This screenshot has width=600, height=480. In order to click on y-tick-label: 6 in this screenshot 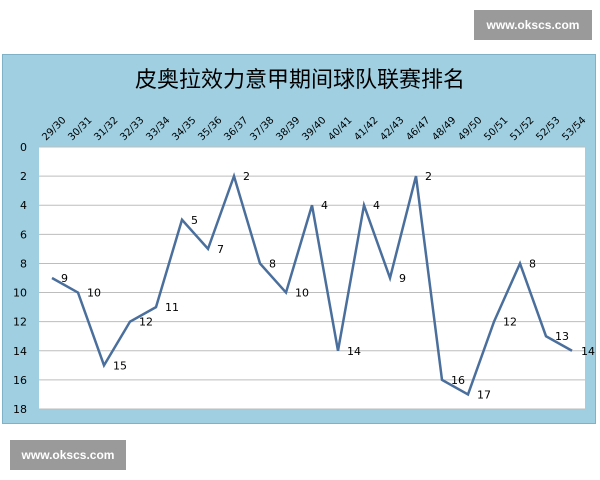, I will do `click(23, 234)`.